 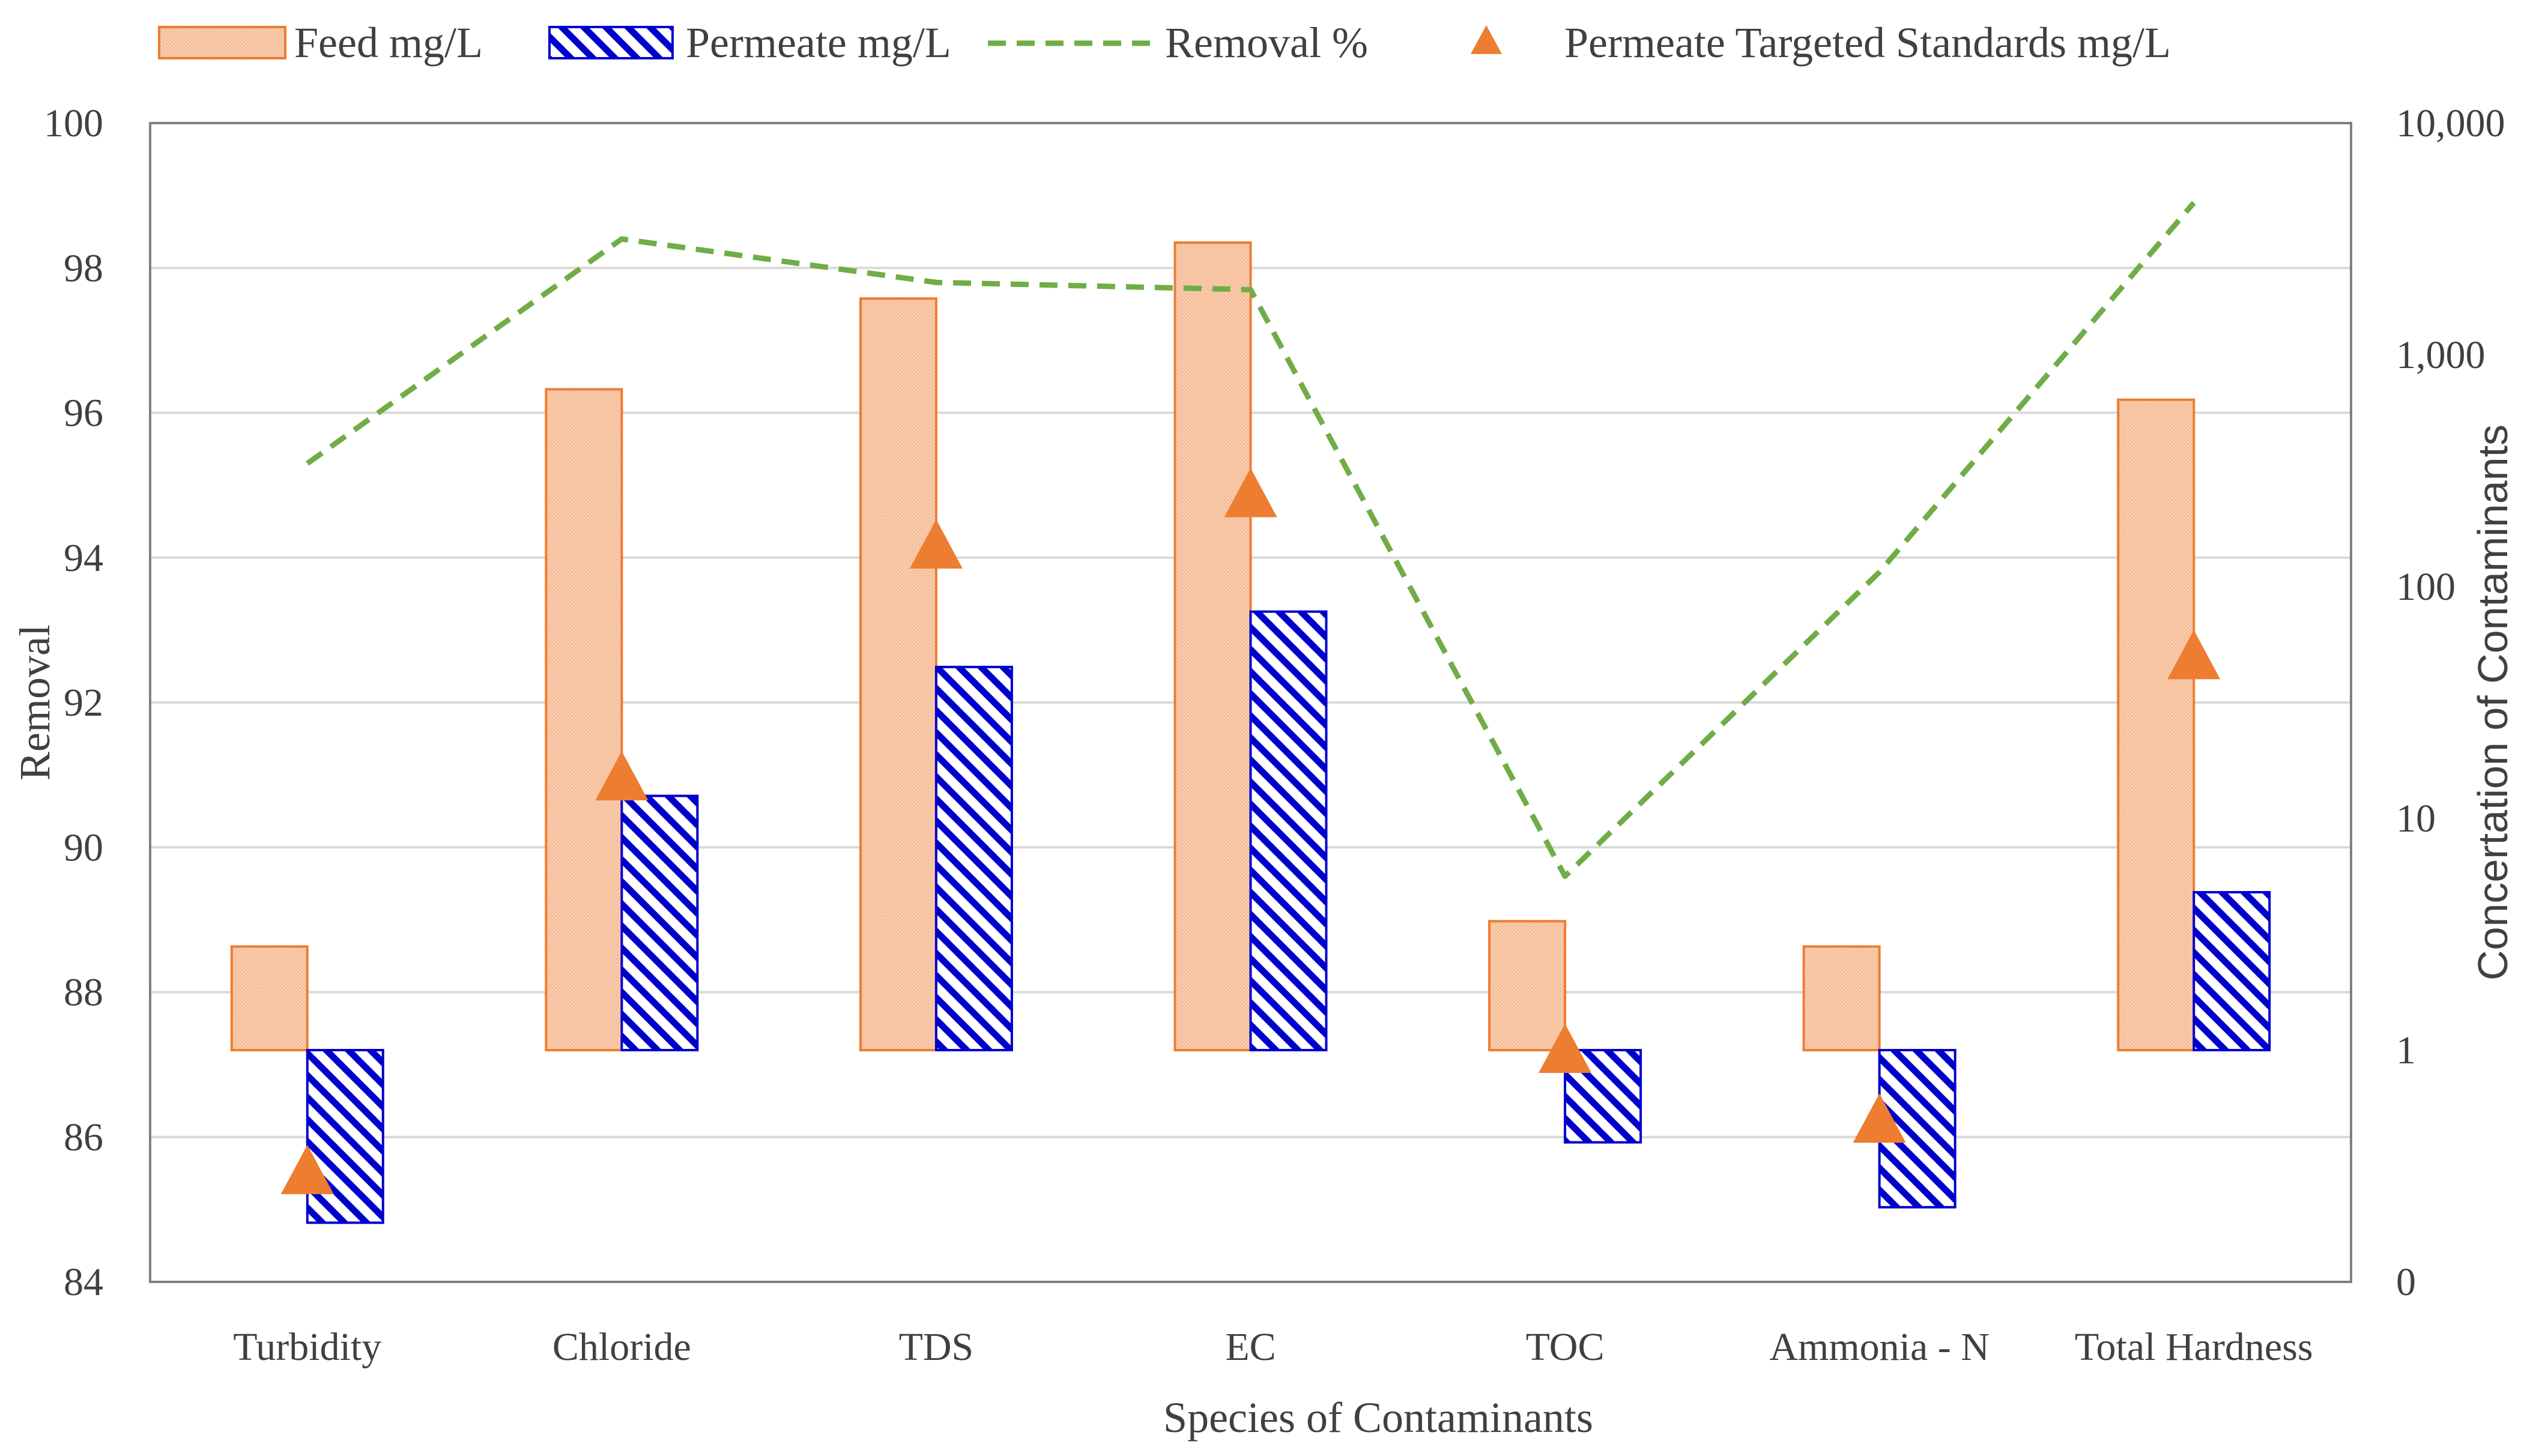 What do you see at coordinates (2450, 123) in the screenshot?
I see `y2-tick-label: 10,000` at bounding box center [2450, 123].